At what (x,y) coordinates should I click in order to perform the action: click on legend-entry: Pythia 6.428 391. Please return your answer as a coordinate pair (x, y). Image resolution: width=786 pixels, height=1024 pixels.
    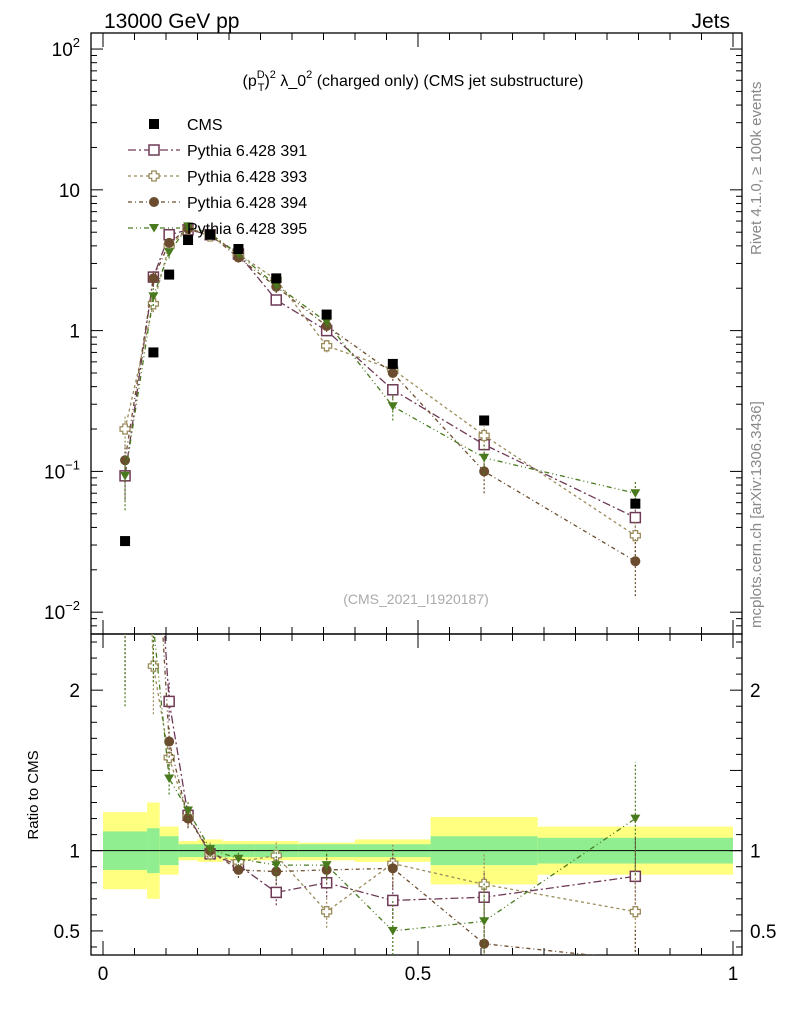
    Looking at the image, I should click on (217, 151).